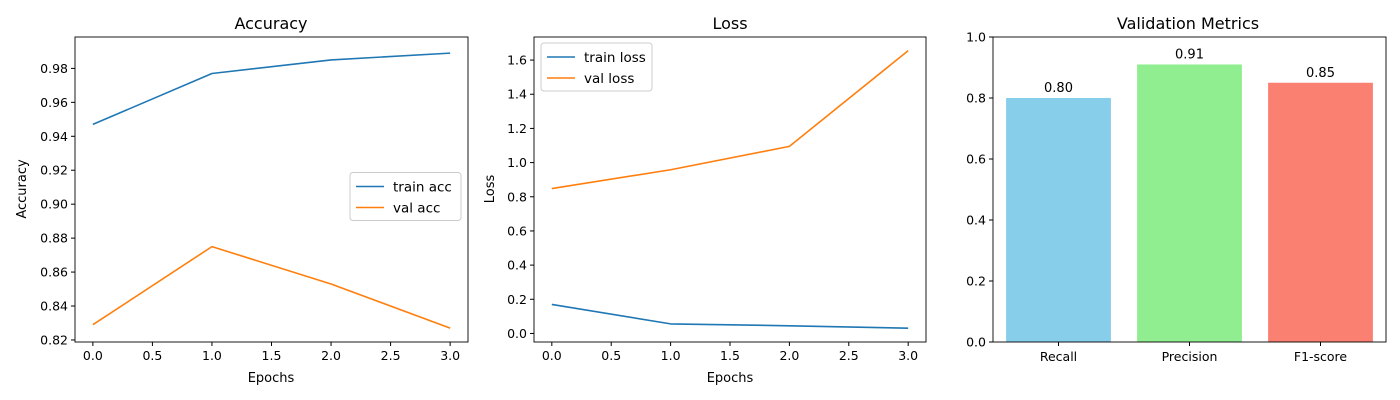  Describe the element at coordinates (490, 189) in the screenshot. I see `y-axis-label: Loss` at that location.